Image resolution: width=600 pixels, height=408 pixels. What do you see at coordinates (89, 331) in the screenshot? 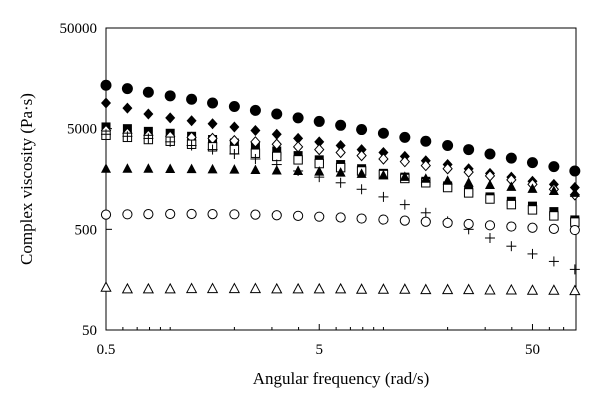
I see `y-tick-label: 50` at bounding box center [89, 331].